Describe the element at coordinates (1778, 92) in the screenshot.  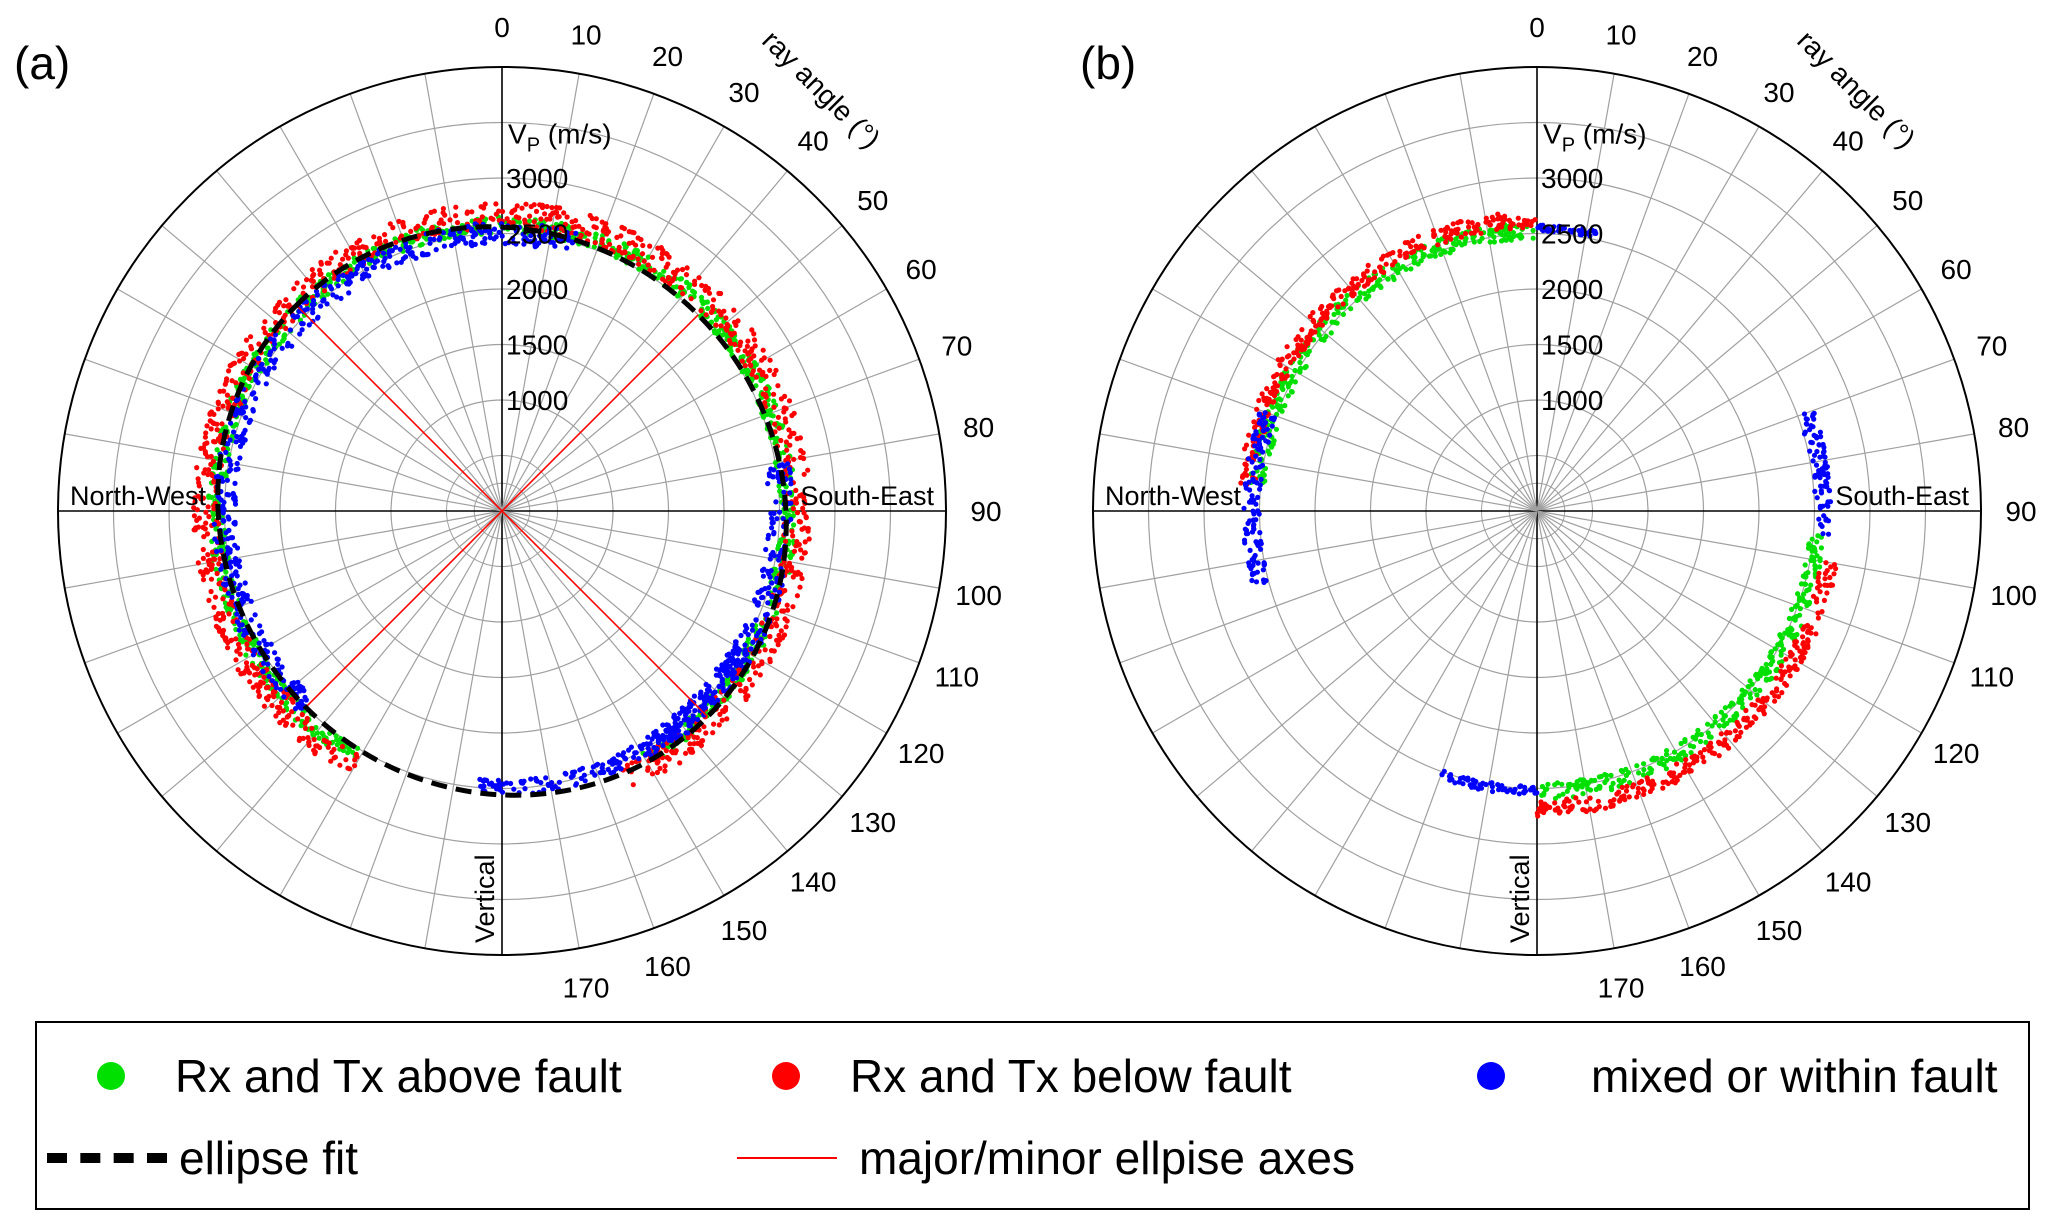
I see `angle-tick-label: 30` at that location.